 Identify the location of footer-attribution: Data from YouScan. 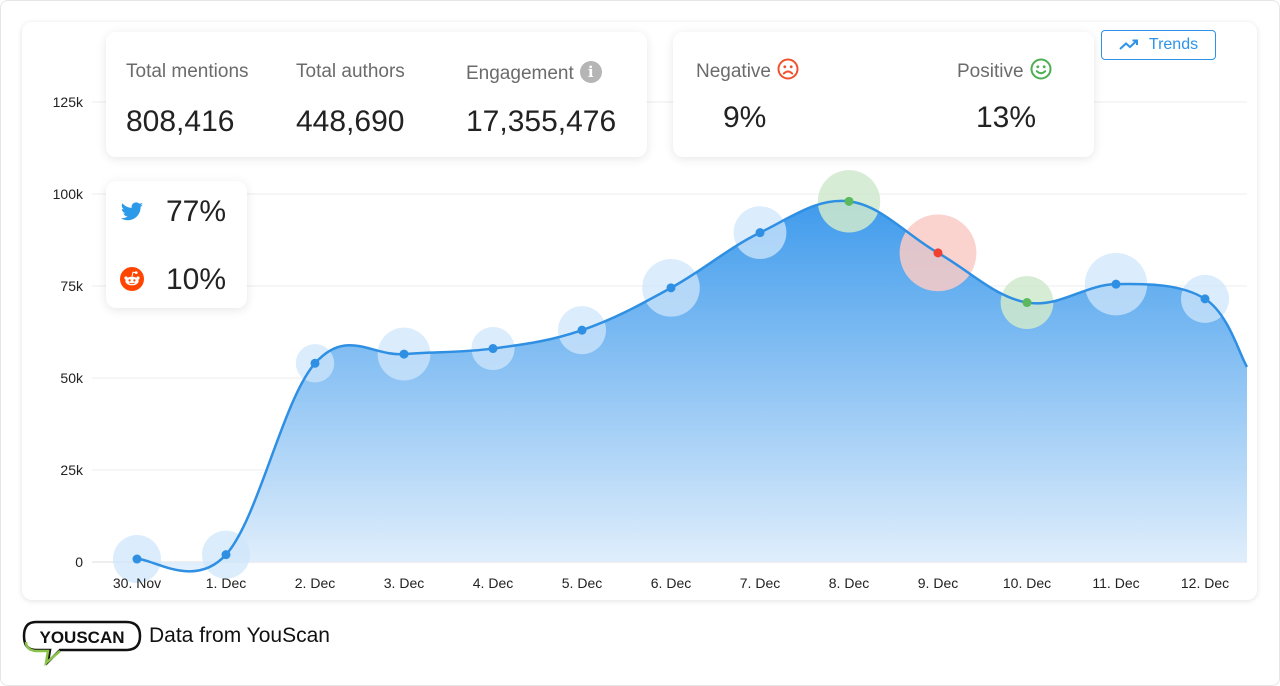
(239, 635).